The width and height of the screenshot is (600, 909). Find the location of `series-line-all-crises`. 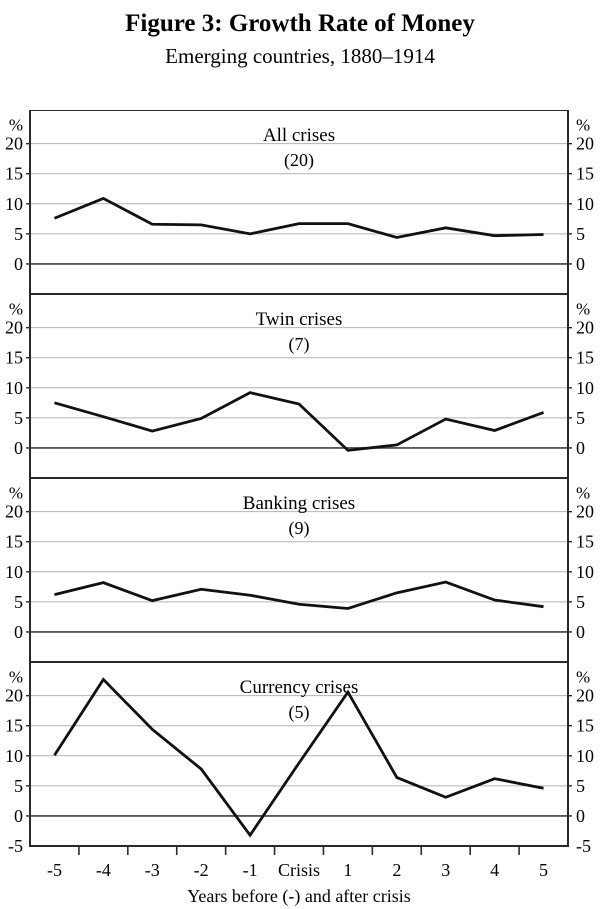

series-line-all-crises is located at coordinates (298, 217).